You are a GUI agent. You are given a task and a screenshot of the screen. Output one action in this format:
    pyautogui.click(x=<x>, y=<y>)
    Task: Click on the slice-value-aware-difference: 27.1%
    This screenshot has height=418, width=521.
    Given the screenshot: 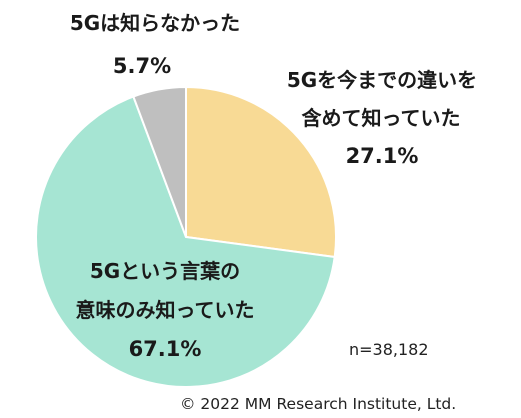 What is the action you would take?
    pyautogui.click(x=382, y=156)
    